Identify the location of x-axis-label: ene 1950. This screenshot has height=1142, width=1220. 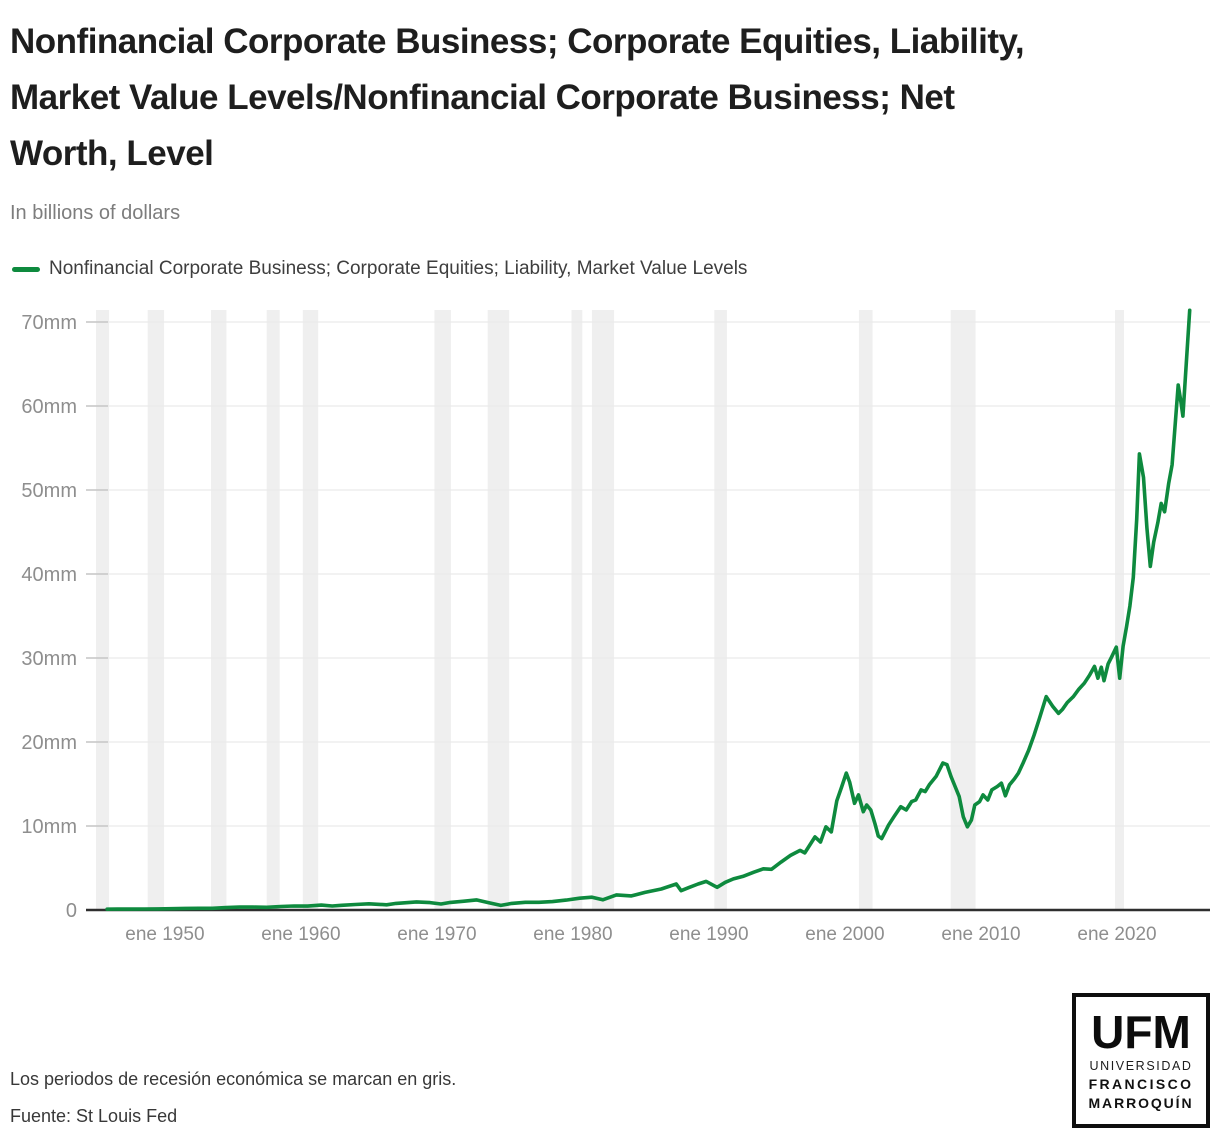
(164, 934).